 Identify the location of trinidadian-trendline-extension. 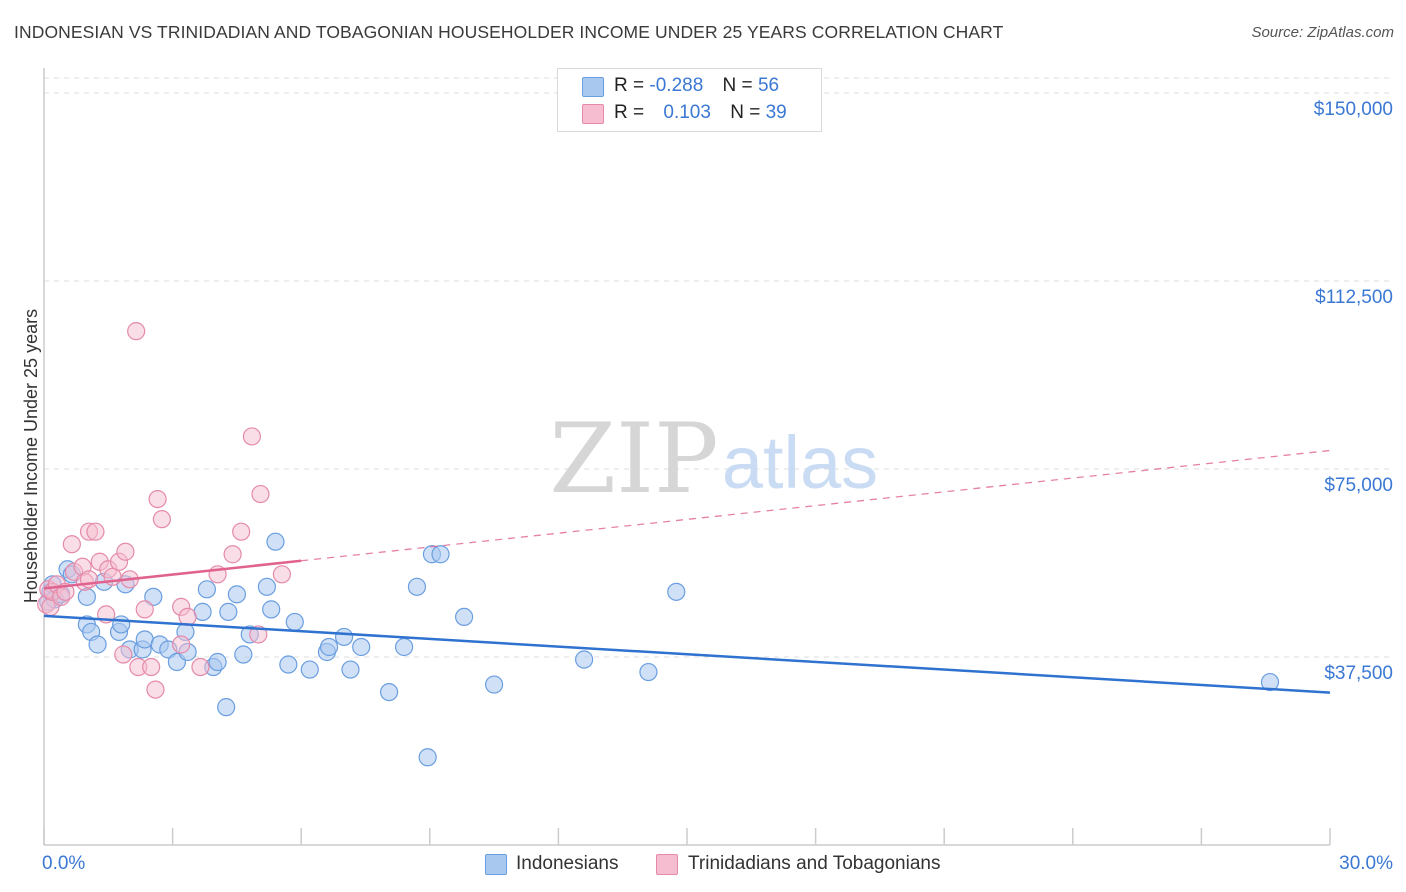
(816, 505).